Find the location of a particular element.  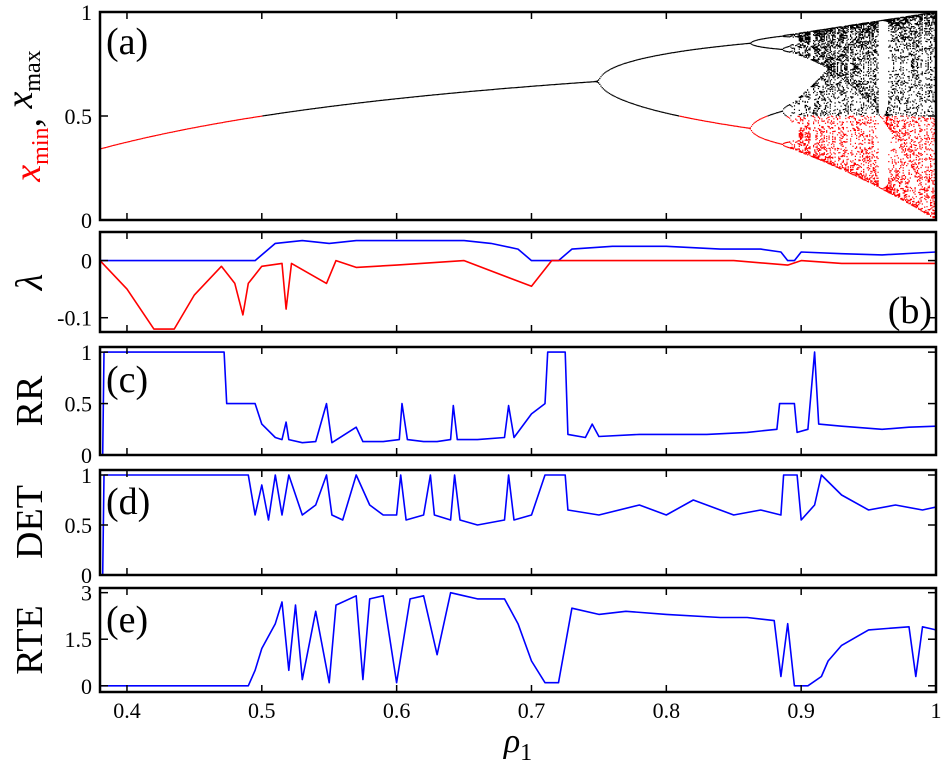

panel-d-label: (d) is located at coordinates (128, 502).